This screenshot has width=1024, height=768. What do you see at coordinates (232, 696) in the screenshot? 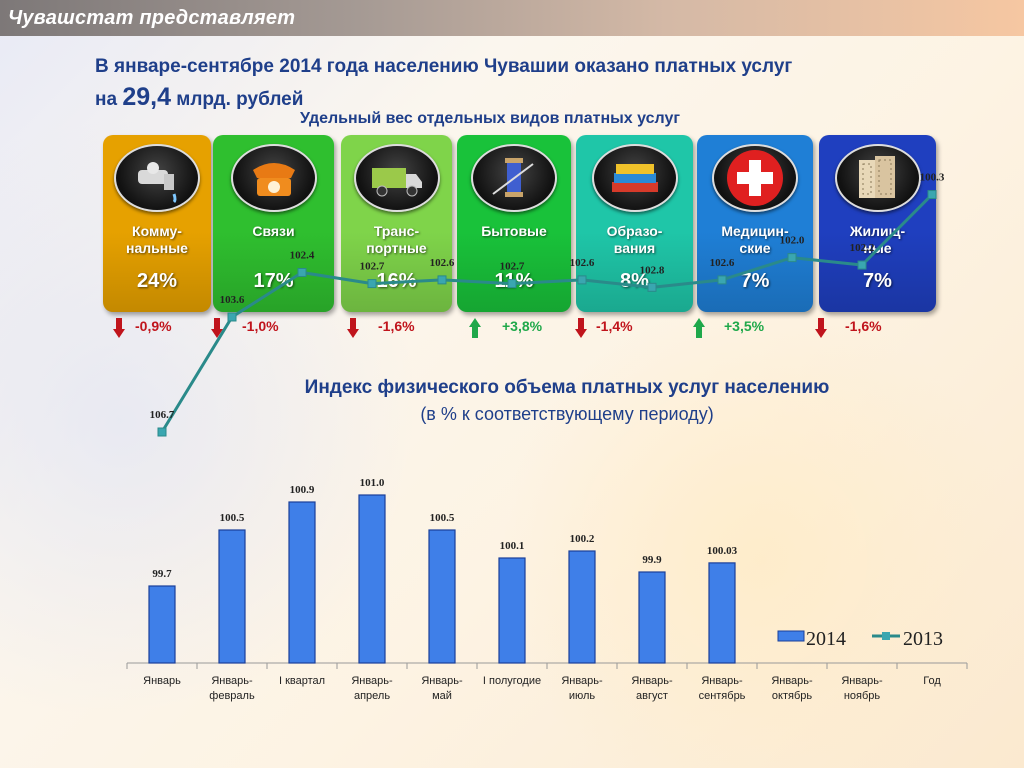
I see `x-tick-label: февраль` at bounding box center [232, 696].